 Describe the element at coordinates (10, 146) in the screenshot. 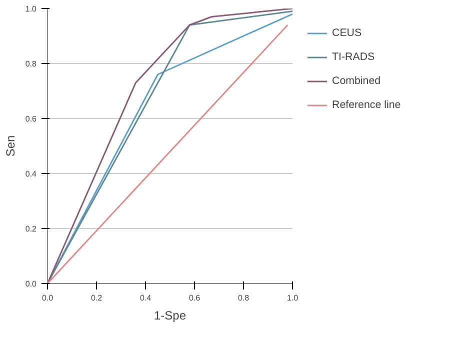

I see `y-axis-title: Sen` at that location.